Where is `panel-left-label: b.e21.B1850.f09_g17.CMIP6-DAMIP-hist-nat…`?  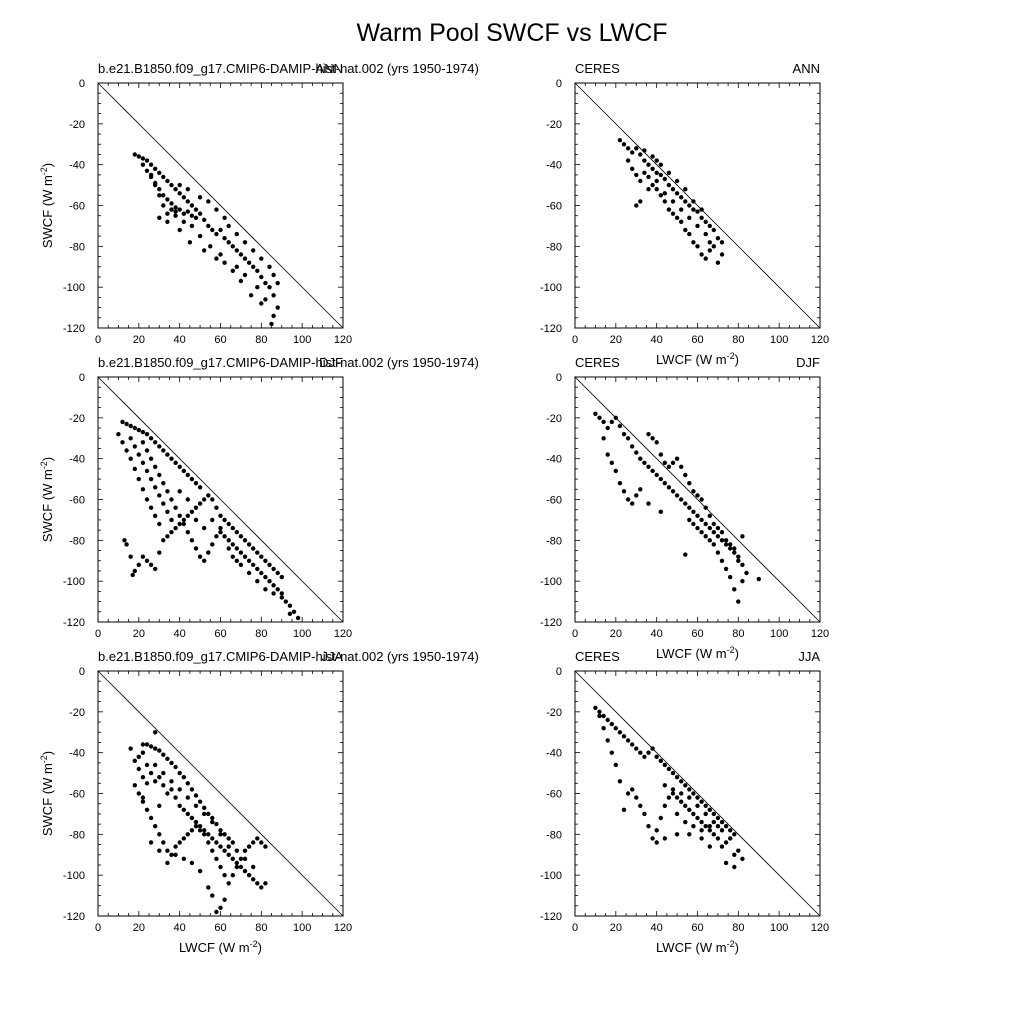 panel-left-label: b.e21.B1850.f09_g17.CMIP6-DAMIP-hist-nat… is located at coordinates (288, 68).